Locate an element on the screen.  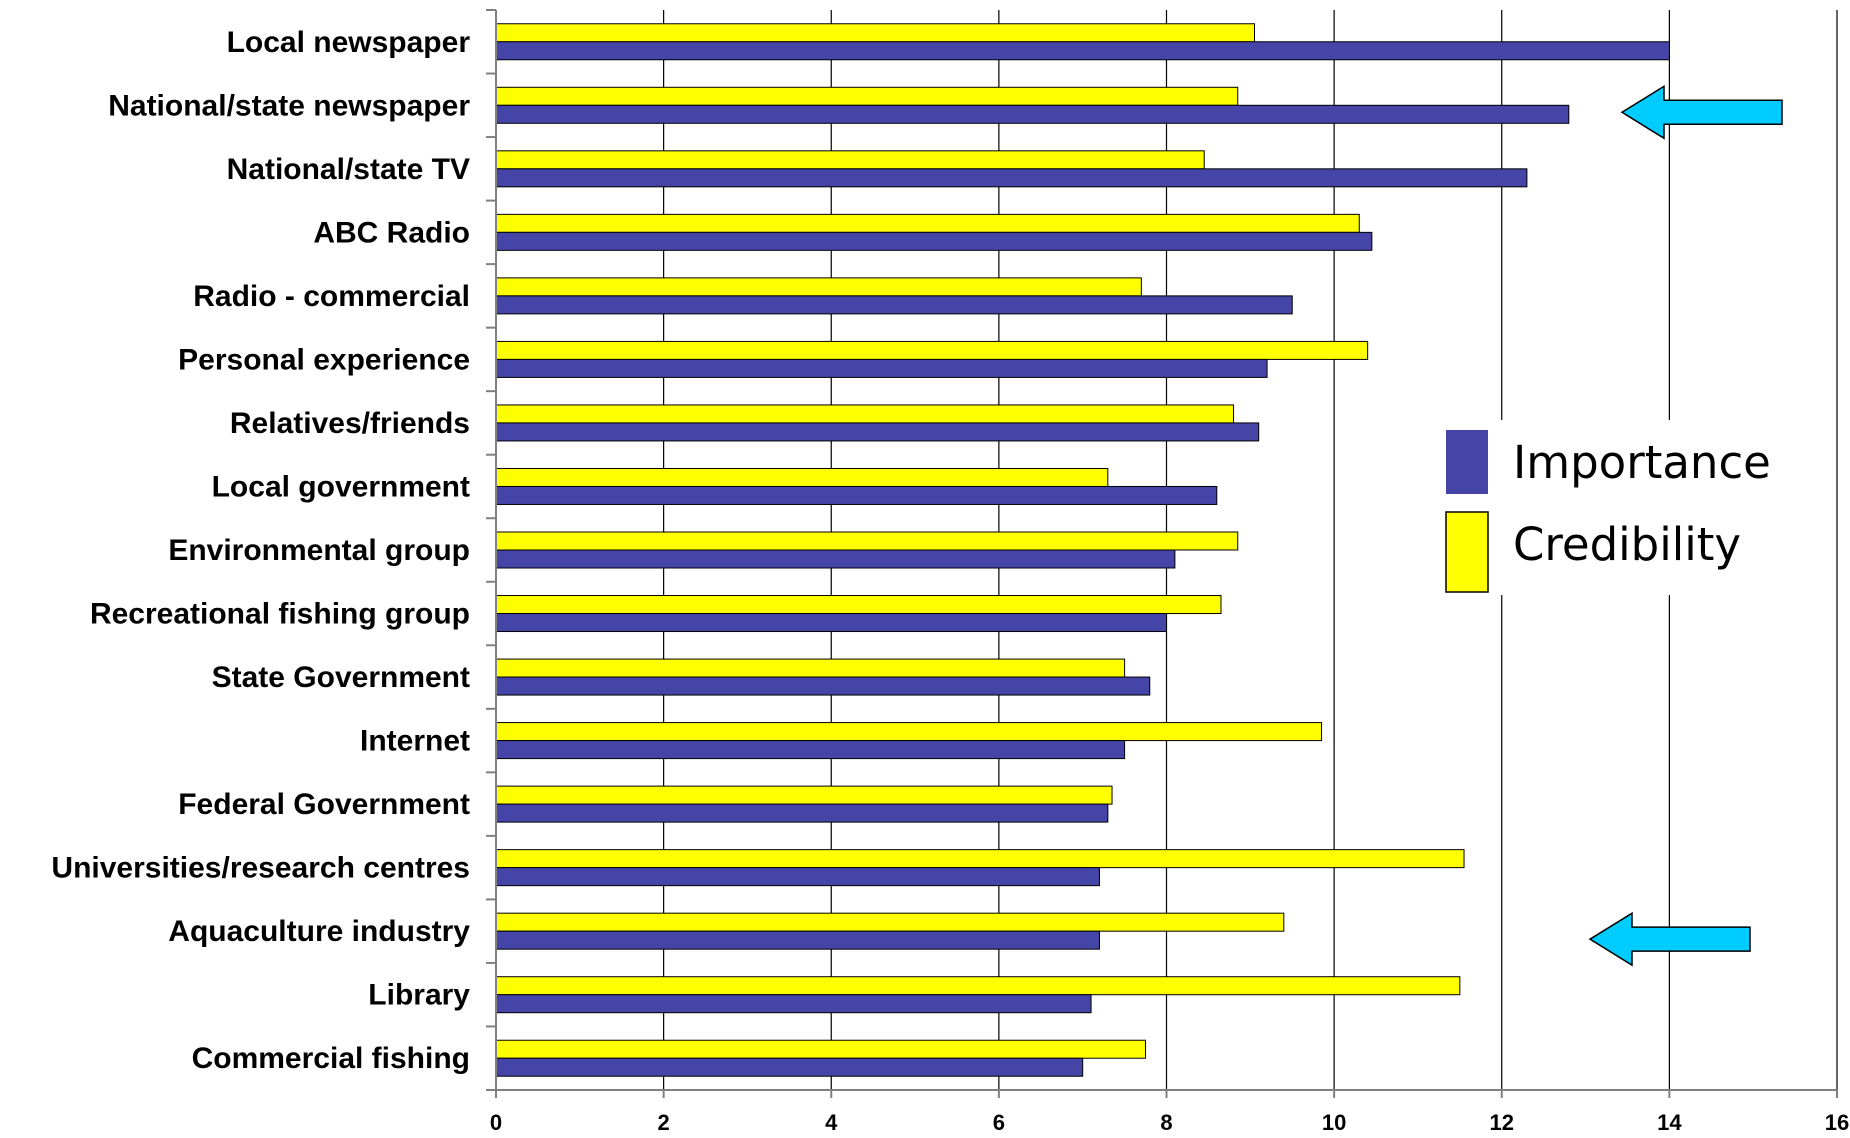
bar-credibility-universities-research-centres is located at coordinates (980, 859).